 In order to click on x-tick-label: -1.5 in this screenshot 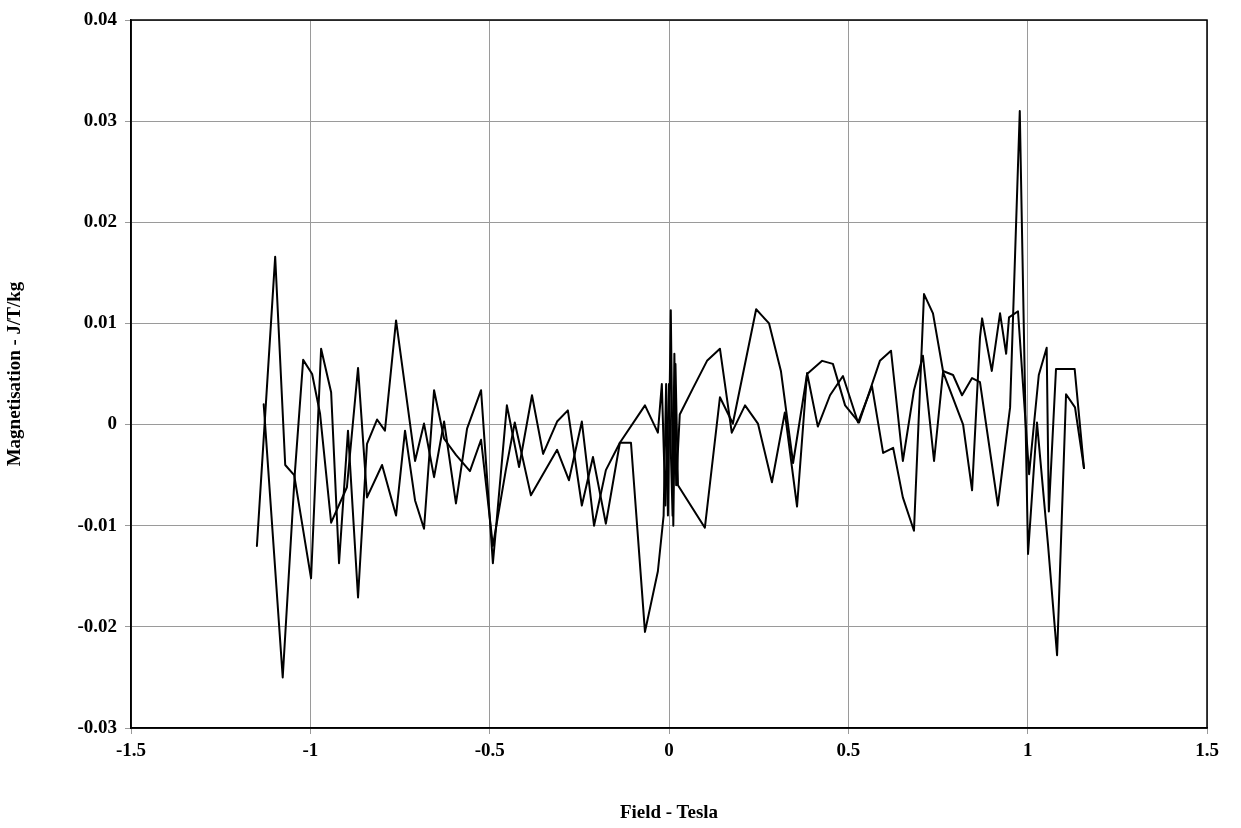, I will do `click(131, 750)`.